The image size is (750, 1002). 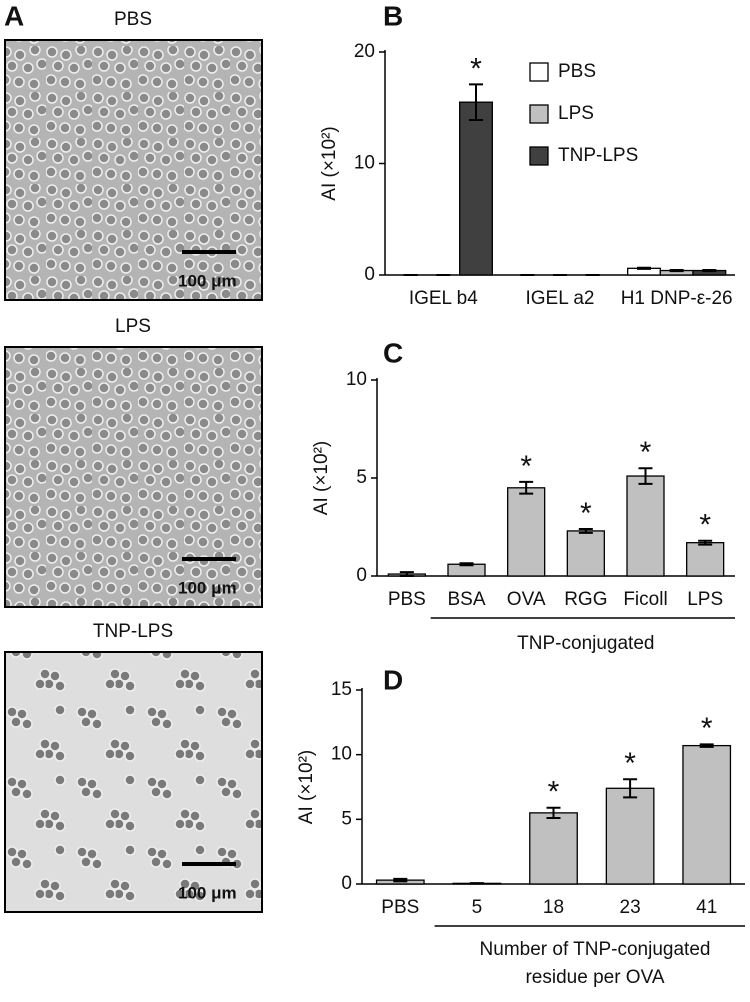 What do you see at coordinates (364, 51) in the screenshot?
I see `y-tick-label: 20` at bounding box center [364, 51].